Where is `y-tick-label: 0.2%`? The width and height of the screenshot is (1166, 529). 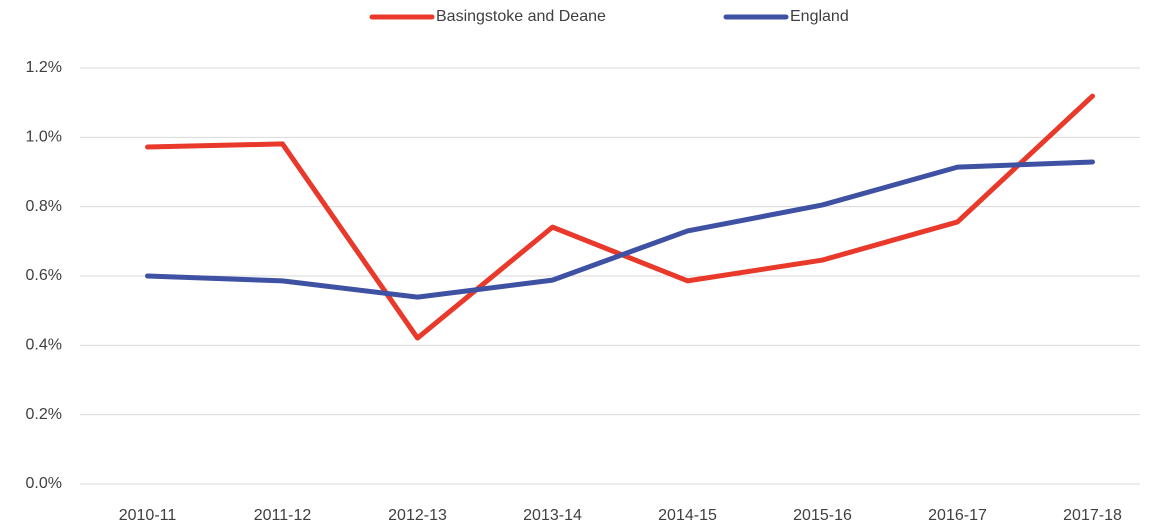 y-tick-label: 0.2% is located at coordinates (44, 414).